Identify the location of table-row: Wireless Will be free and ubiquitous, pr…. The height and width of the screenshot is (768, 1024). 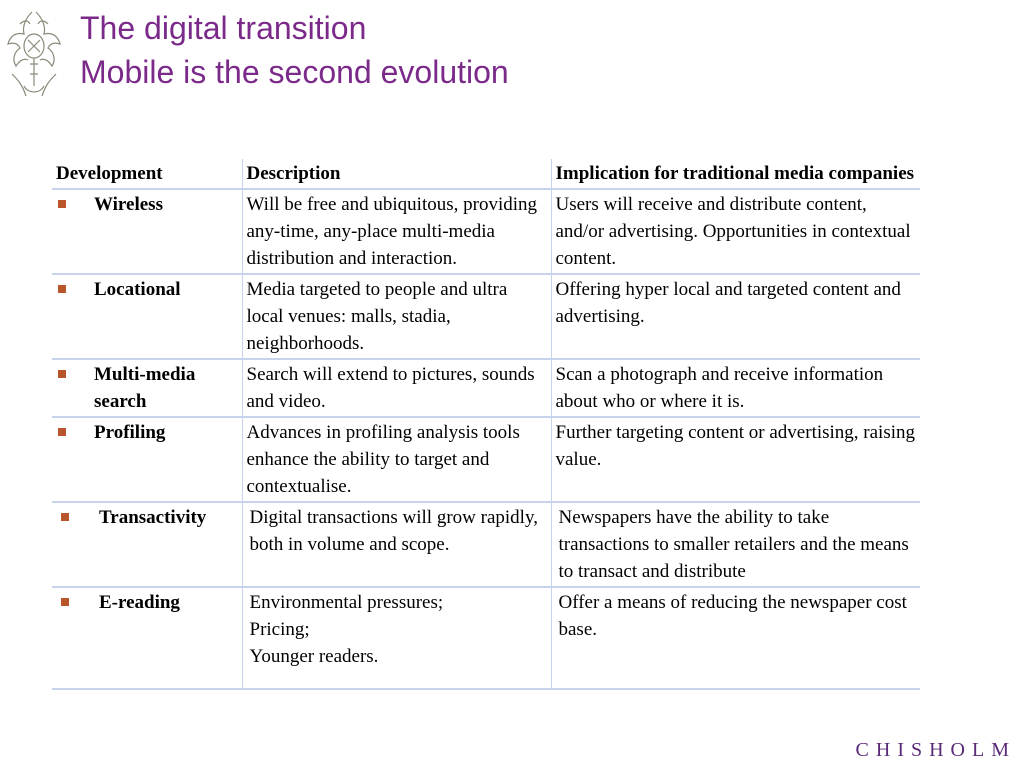
(486, 232).